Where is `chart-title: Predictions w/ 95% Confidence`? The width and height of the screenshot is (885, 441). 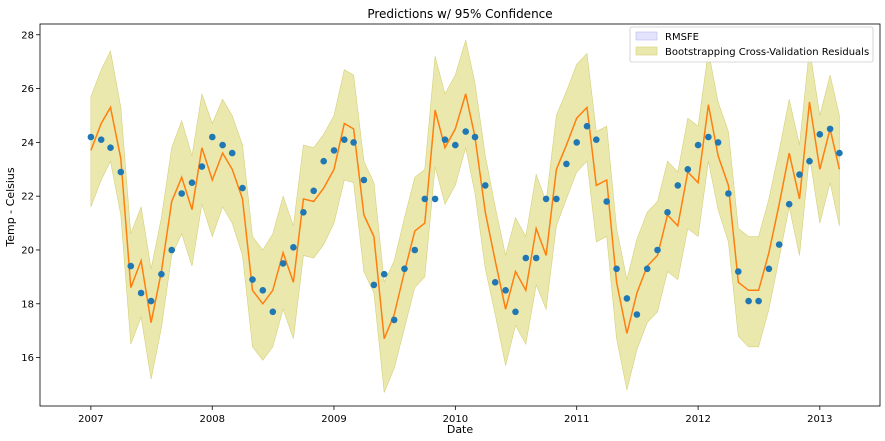 chart-title: Predictions w/ 95% Confidence is located at coordinates (459, 14).